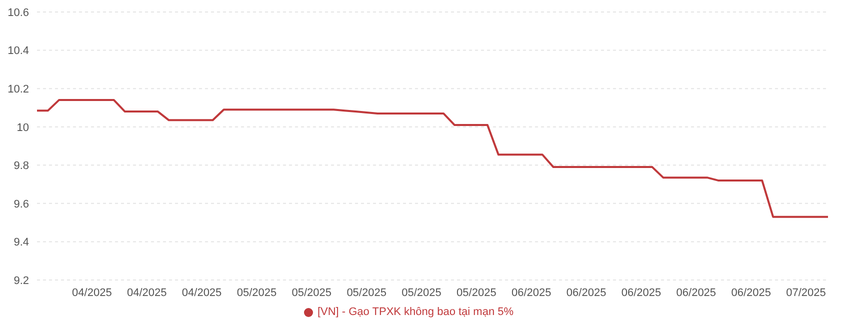 This screenshot has height=325, width=843. I want to click on y-tick-label: 10.2, so click(18, 89).